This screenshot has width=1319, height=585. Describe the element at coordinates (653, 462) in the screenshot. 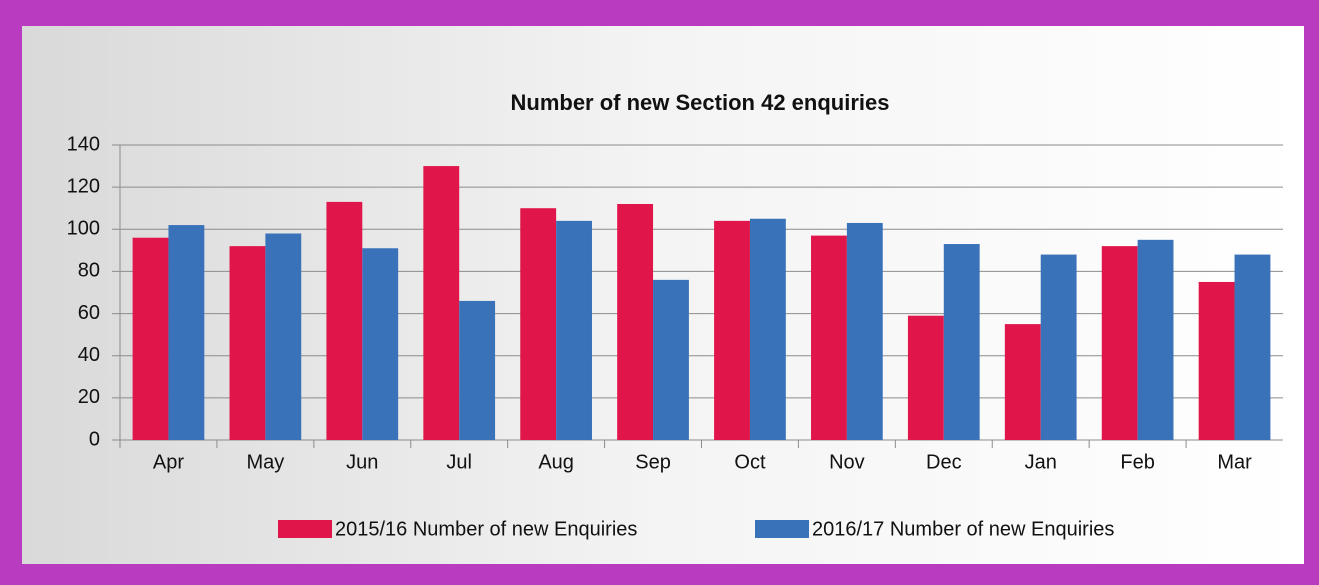

I see `x-tick-label: Sep` at that location.